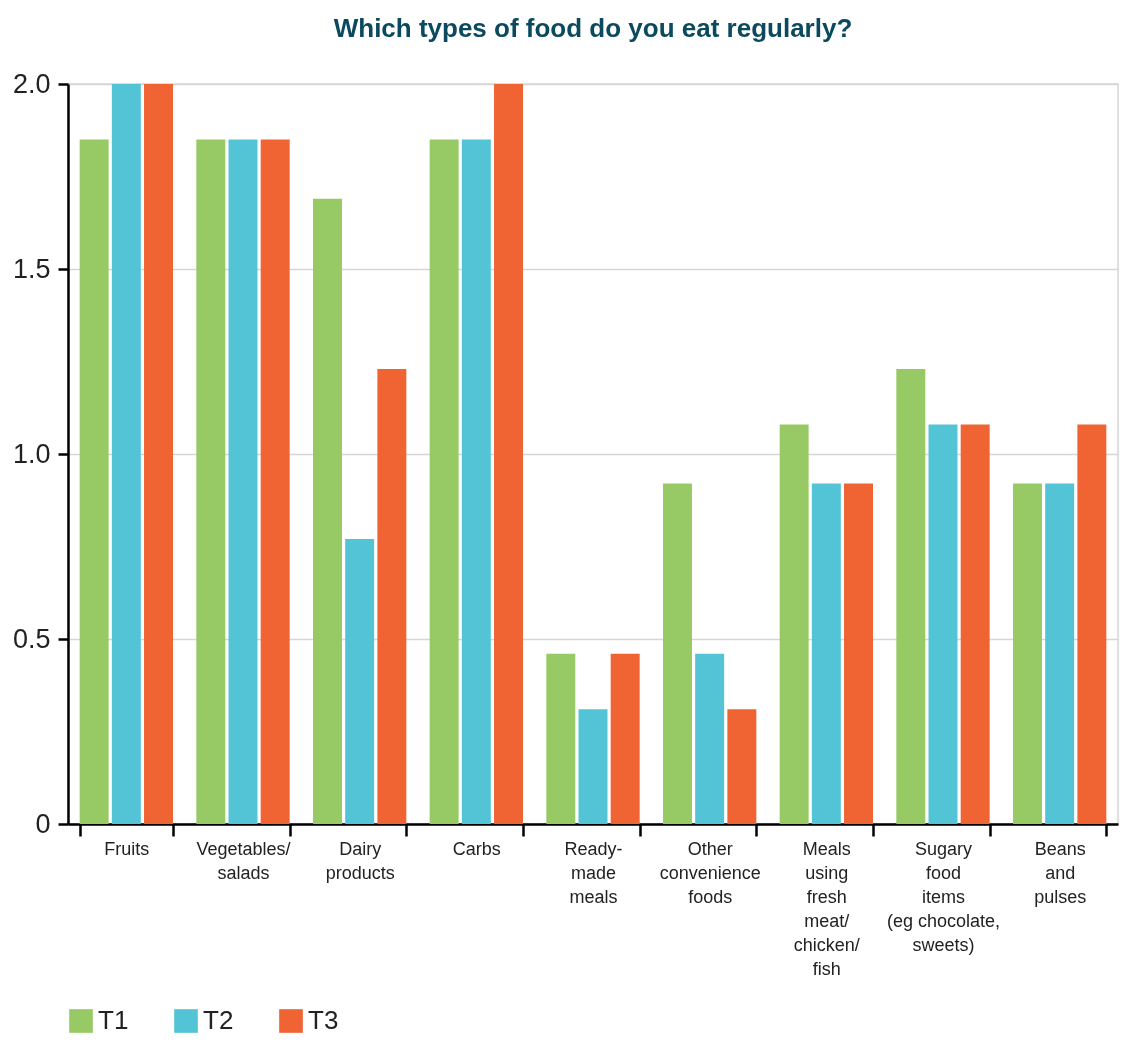  What do you see at coordinates (31, 453) in the screenshot?
I see `y-tick-label: 1.0` at bounding box center [31, 453].